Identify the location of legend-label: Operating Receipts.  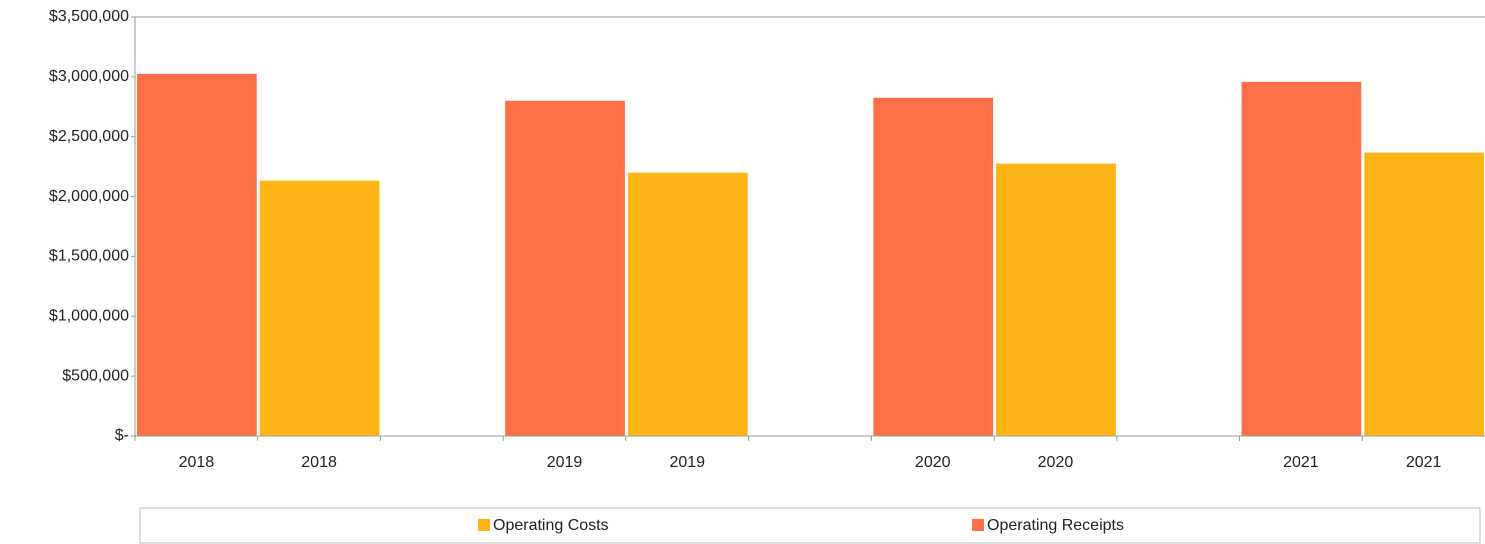
(1055, 525).